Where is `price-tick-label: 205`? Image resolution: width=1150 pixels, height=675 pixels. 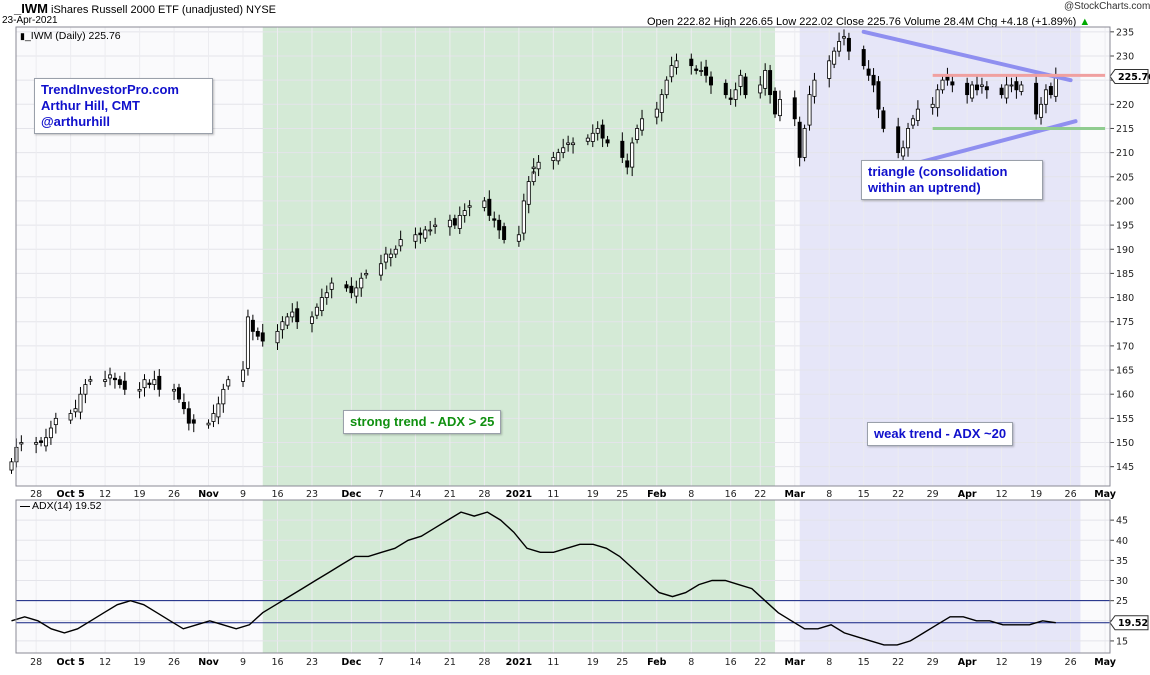
price-tick-label: 205 is located at coordinates (1125, 177).